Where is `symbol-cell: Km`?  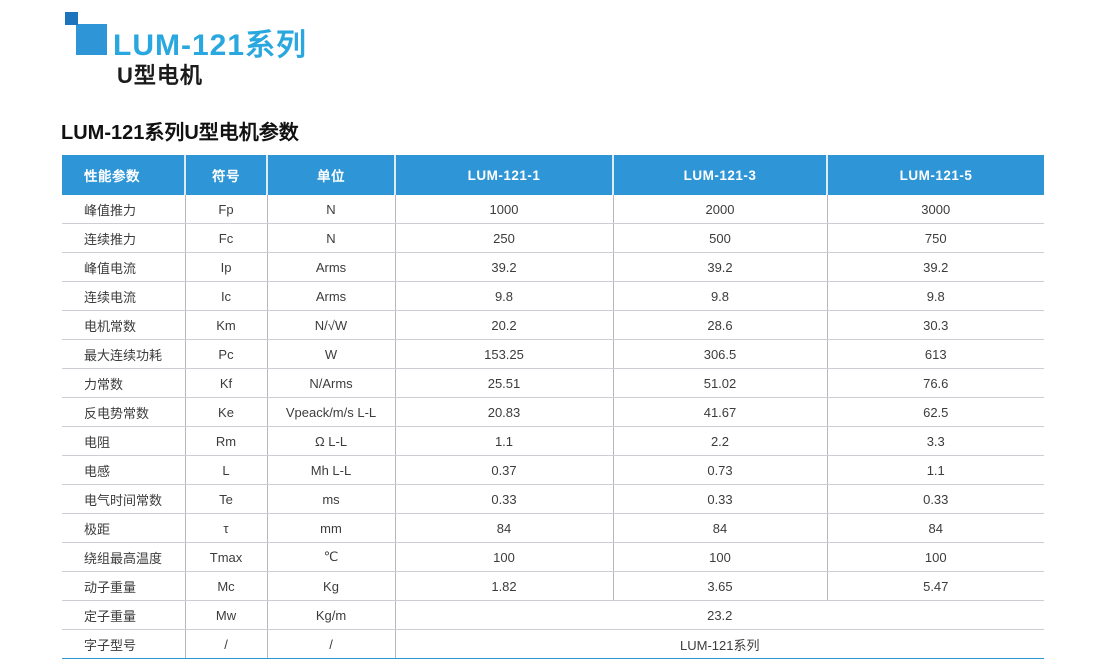 symbol-cell: Km is located at coordinates (226, 325).